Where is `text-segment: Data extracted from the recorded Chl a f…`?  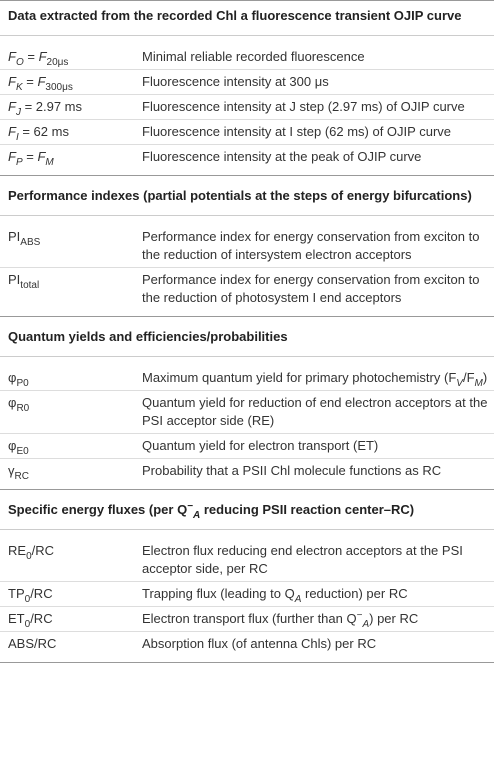
text-segment: Data extracted from the recorded Chl a f… is located at coordinates (235, 15).